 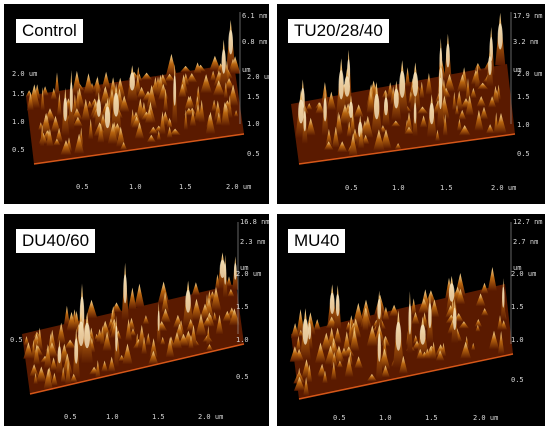 What do you see at coordinates (523, 97) in the screenshot?
I see `y-tick-label-right: 1.5` at bounding box center [523, 97].